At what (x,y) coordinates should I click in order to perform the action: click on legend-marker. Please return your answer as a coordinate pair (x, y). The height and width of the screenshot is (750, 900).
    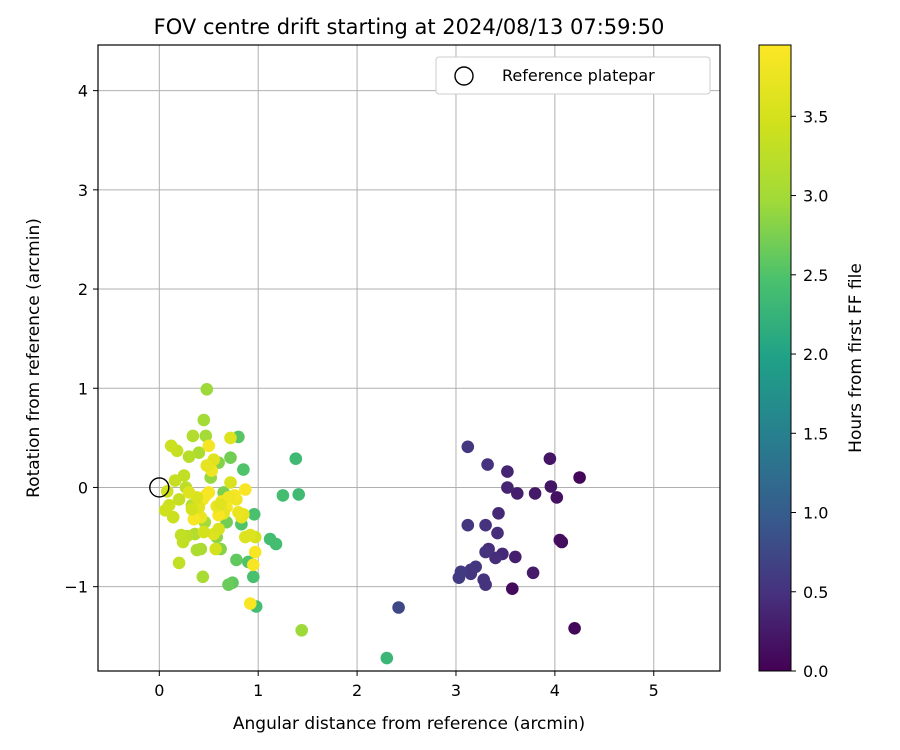
    Looking at the image, I should click on (464, 76).